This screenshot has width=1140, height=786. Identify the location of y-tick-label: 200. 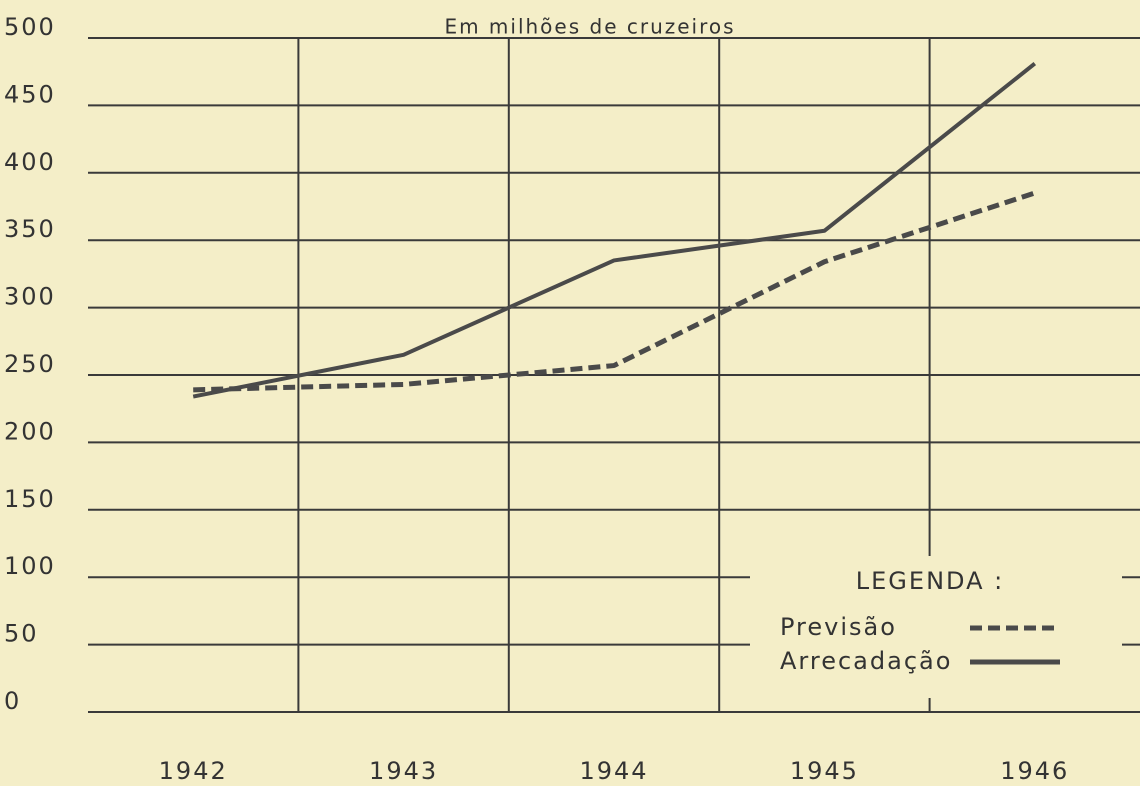
(30, 431).